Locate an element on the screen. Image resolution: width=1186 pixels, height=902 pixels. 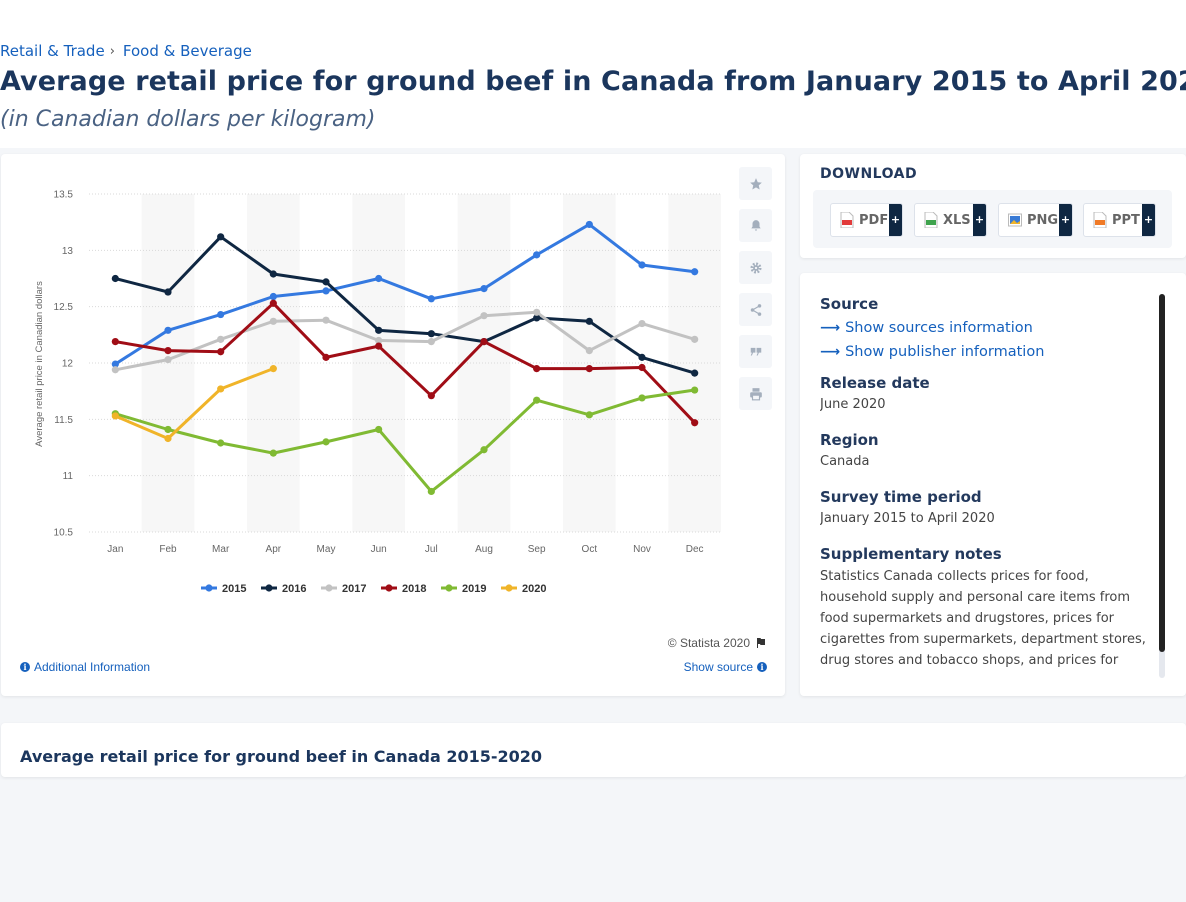
info-icon: i is located at coordinates (25, 667).